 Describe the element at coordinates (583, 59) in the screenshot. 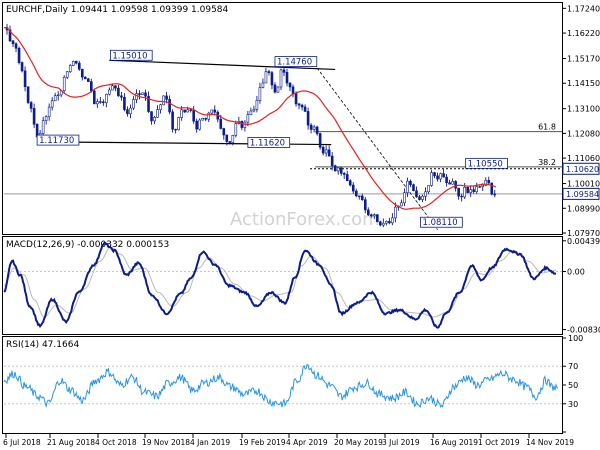

I see `price-tick-label: 1.15170` at that location.